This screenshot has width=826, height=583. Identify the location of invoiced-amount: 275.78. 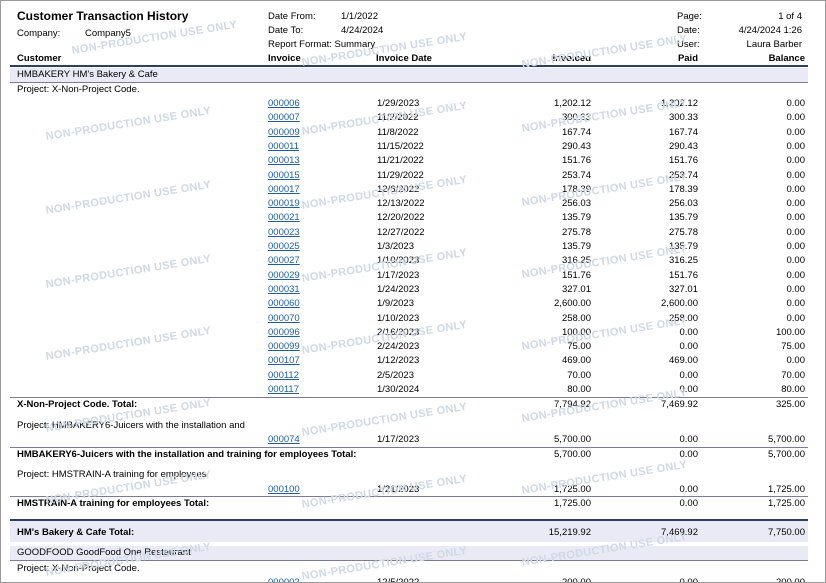
(576, 232).